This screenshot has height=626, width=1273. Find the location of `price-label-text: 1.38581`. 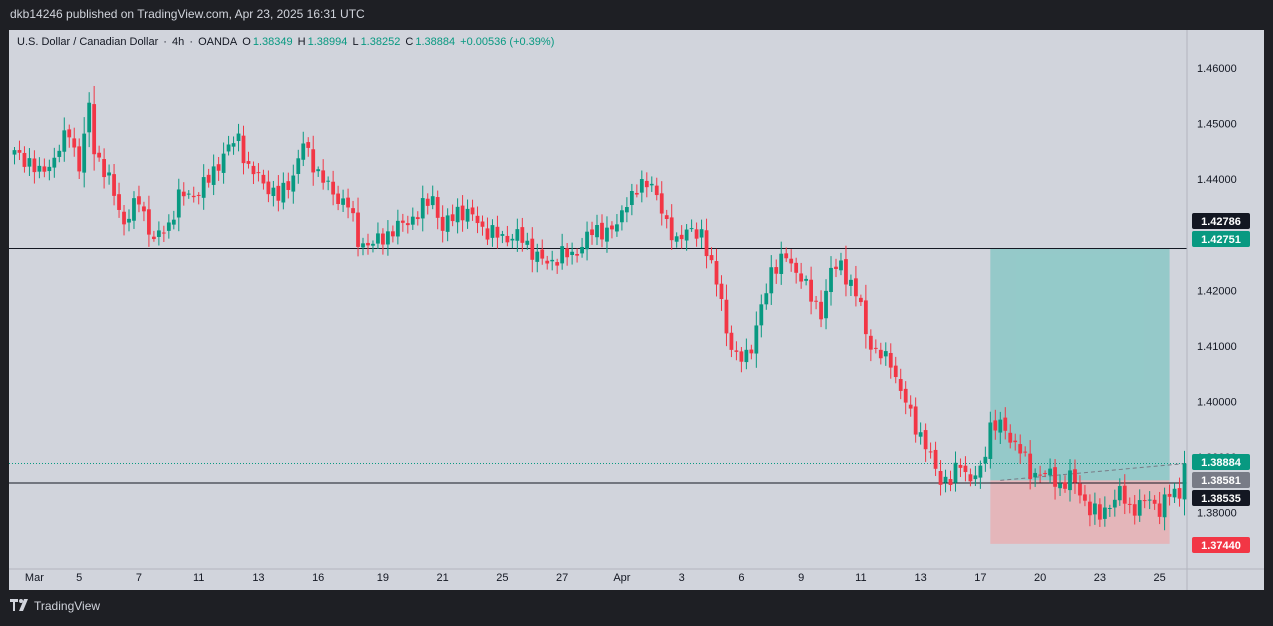

price-label-text: 1.38581 is located at coordinates (1221, 481).